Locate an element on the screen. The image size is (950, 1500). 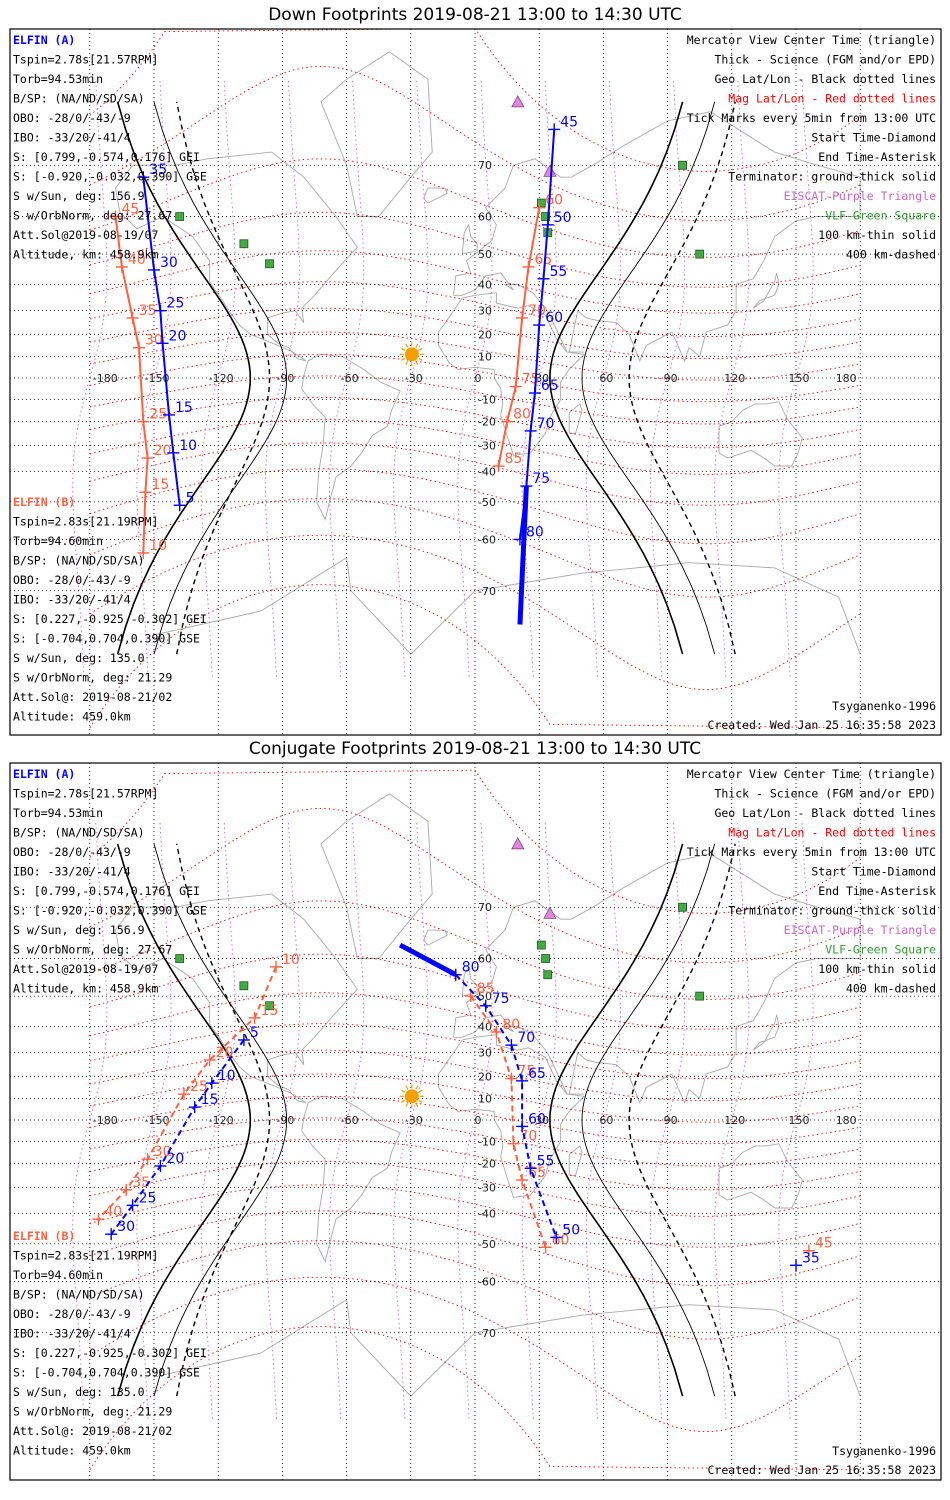
elfin-b-info-line: Altitude: 459.0km is located at coordinates (72, 717).